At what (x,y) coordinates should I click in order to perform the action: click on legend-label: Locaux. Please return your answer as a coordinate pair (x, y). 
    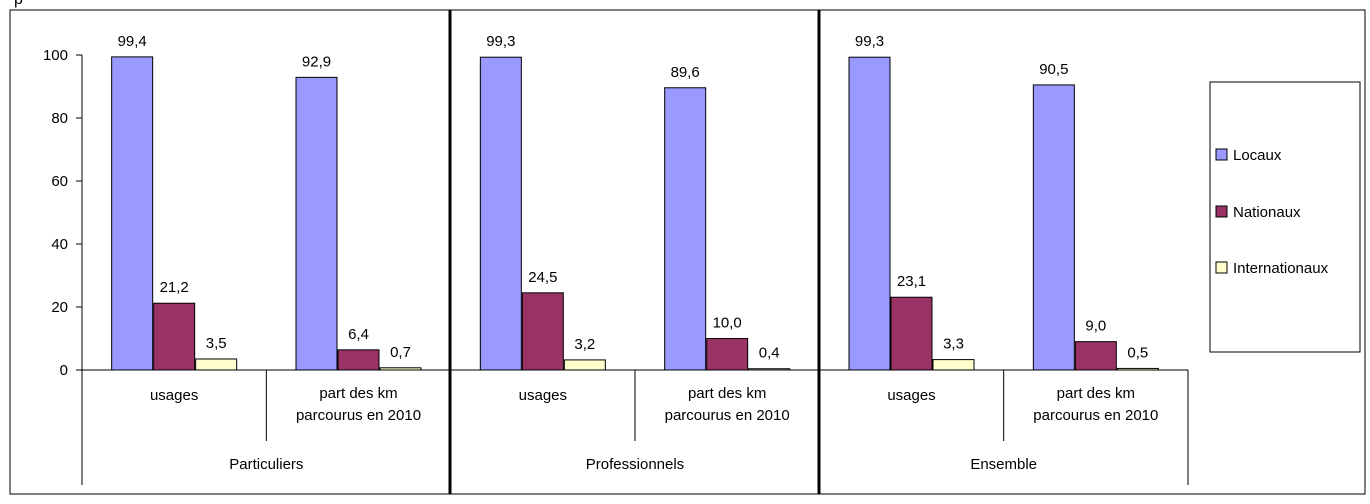
    Looking at the image, I should click on (1257, 155).